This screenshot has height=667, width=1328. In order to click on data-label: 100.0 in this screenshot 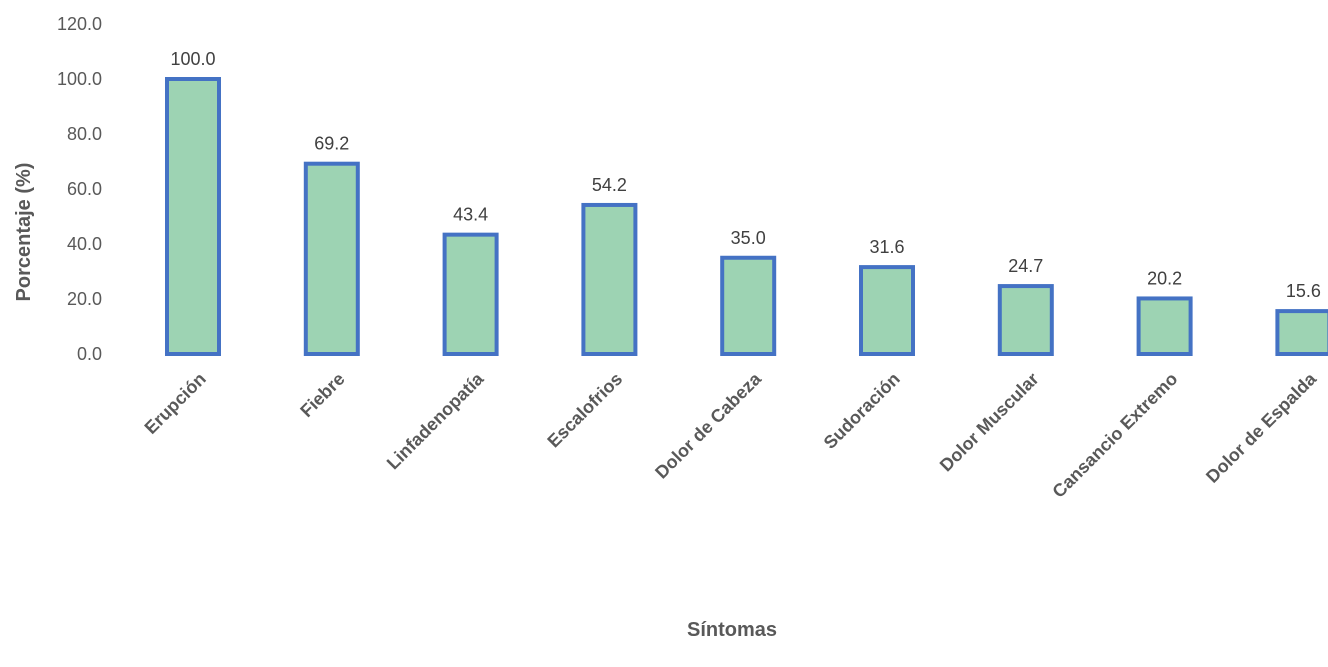, I will do `click(192, 59)`.